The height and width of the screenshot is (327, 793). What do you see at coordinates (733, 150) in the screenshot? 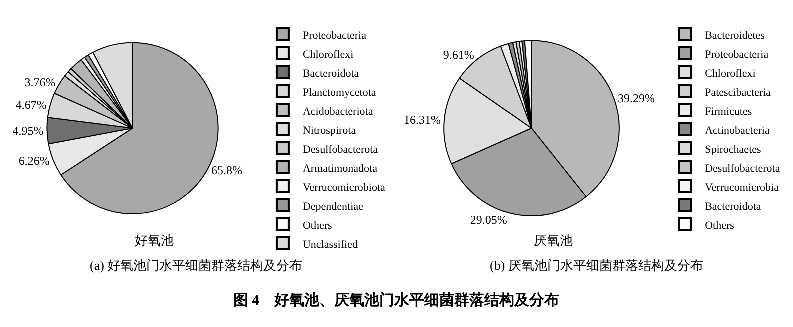
I see `legend-label: Spirochaetes` at bounding box center [733, 150].